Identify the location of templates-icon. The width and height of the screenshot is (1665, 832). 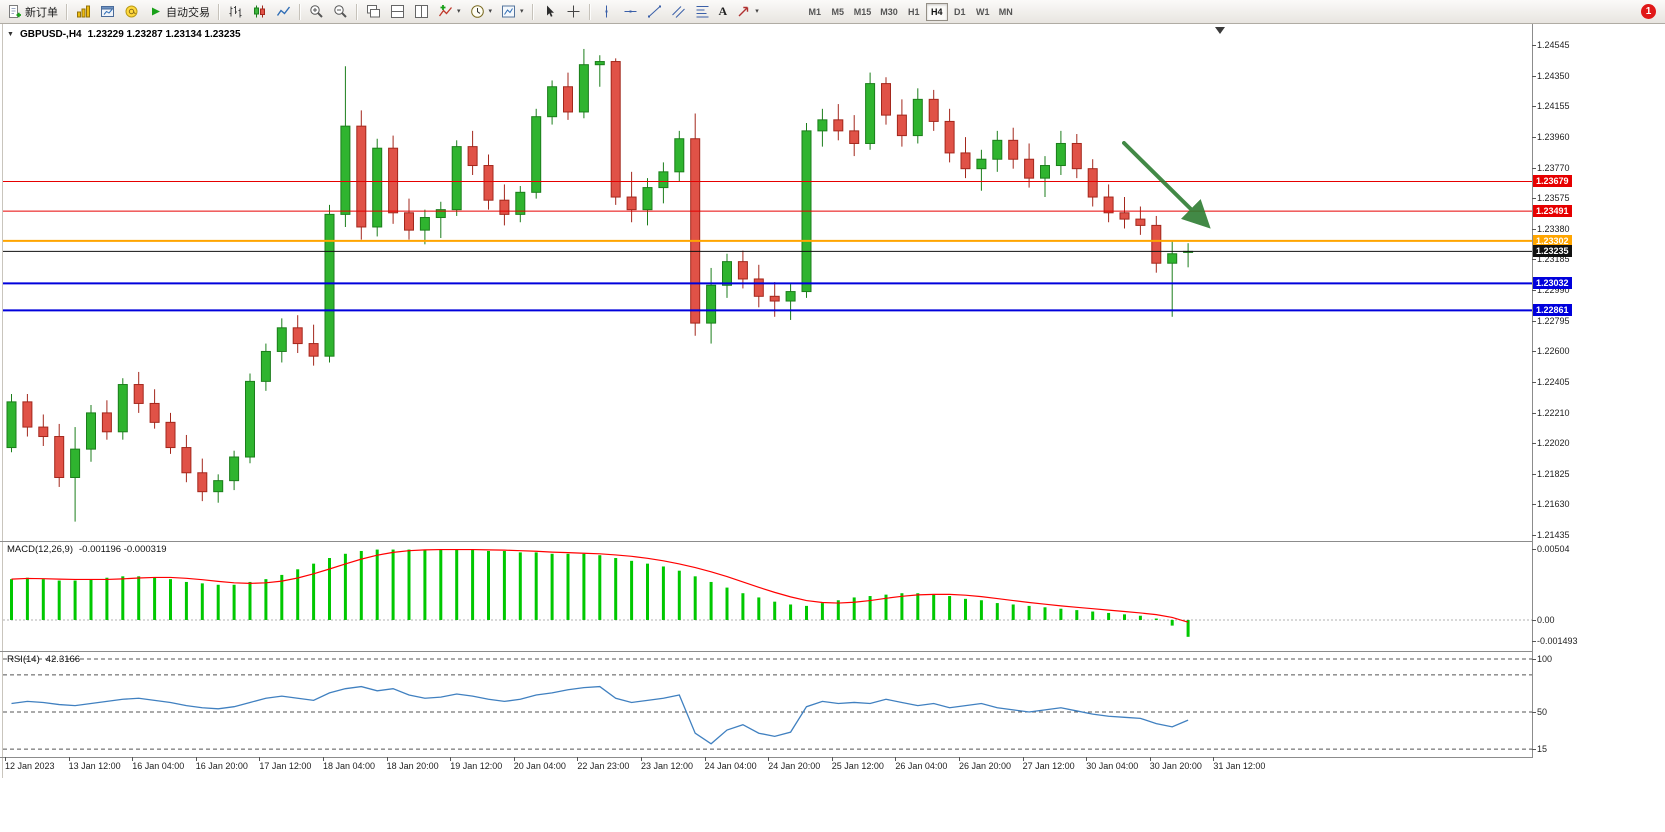
(509, 11).